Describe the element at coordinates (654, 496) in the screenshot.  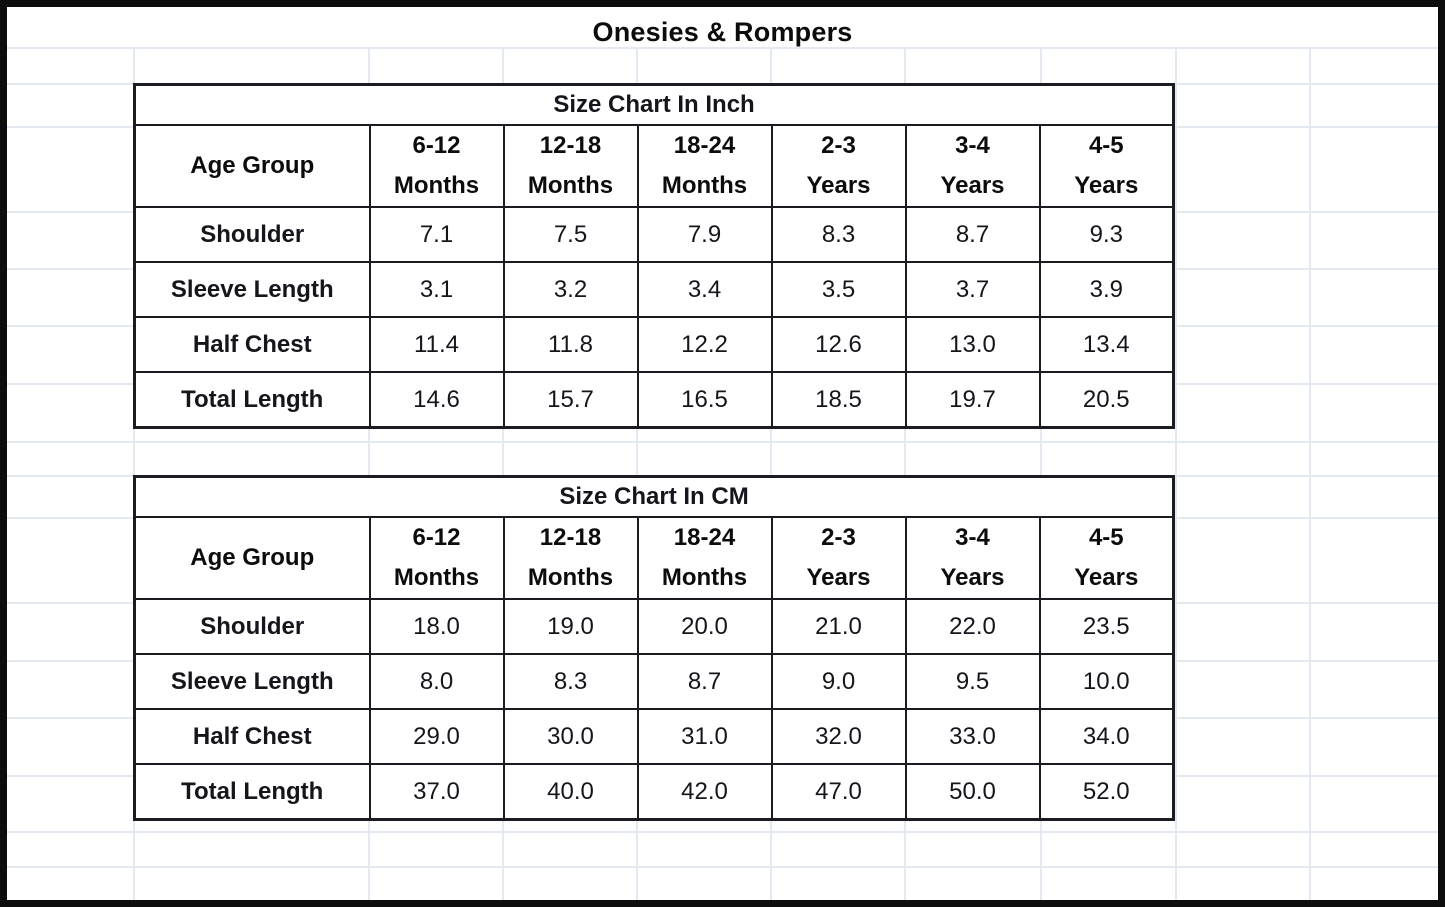
I see `table-title: Size Chart In CM` at that location.